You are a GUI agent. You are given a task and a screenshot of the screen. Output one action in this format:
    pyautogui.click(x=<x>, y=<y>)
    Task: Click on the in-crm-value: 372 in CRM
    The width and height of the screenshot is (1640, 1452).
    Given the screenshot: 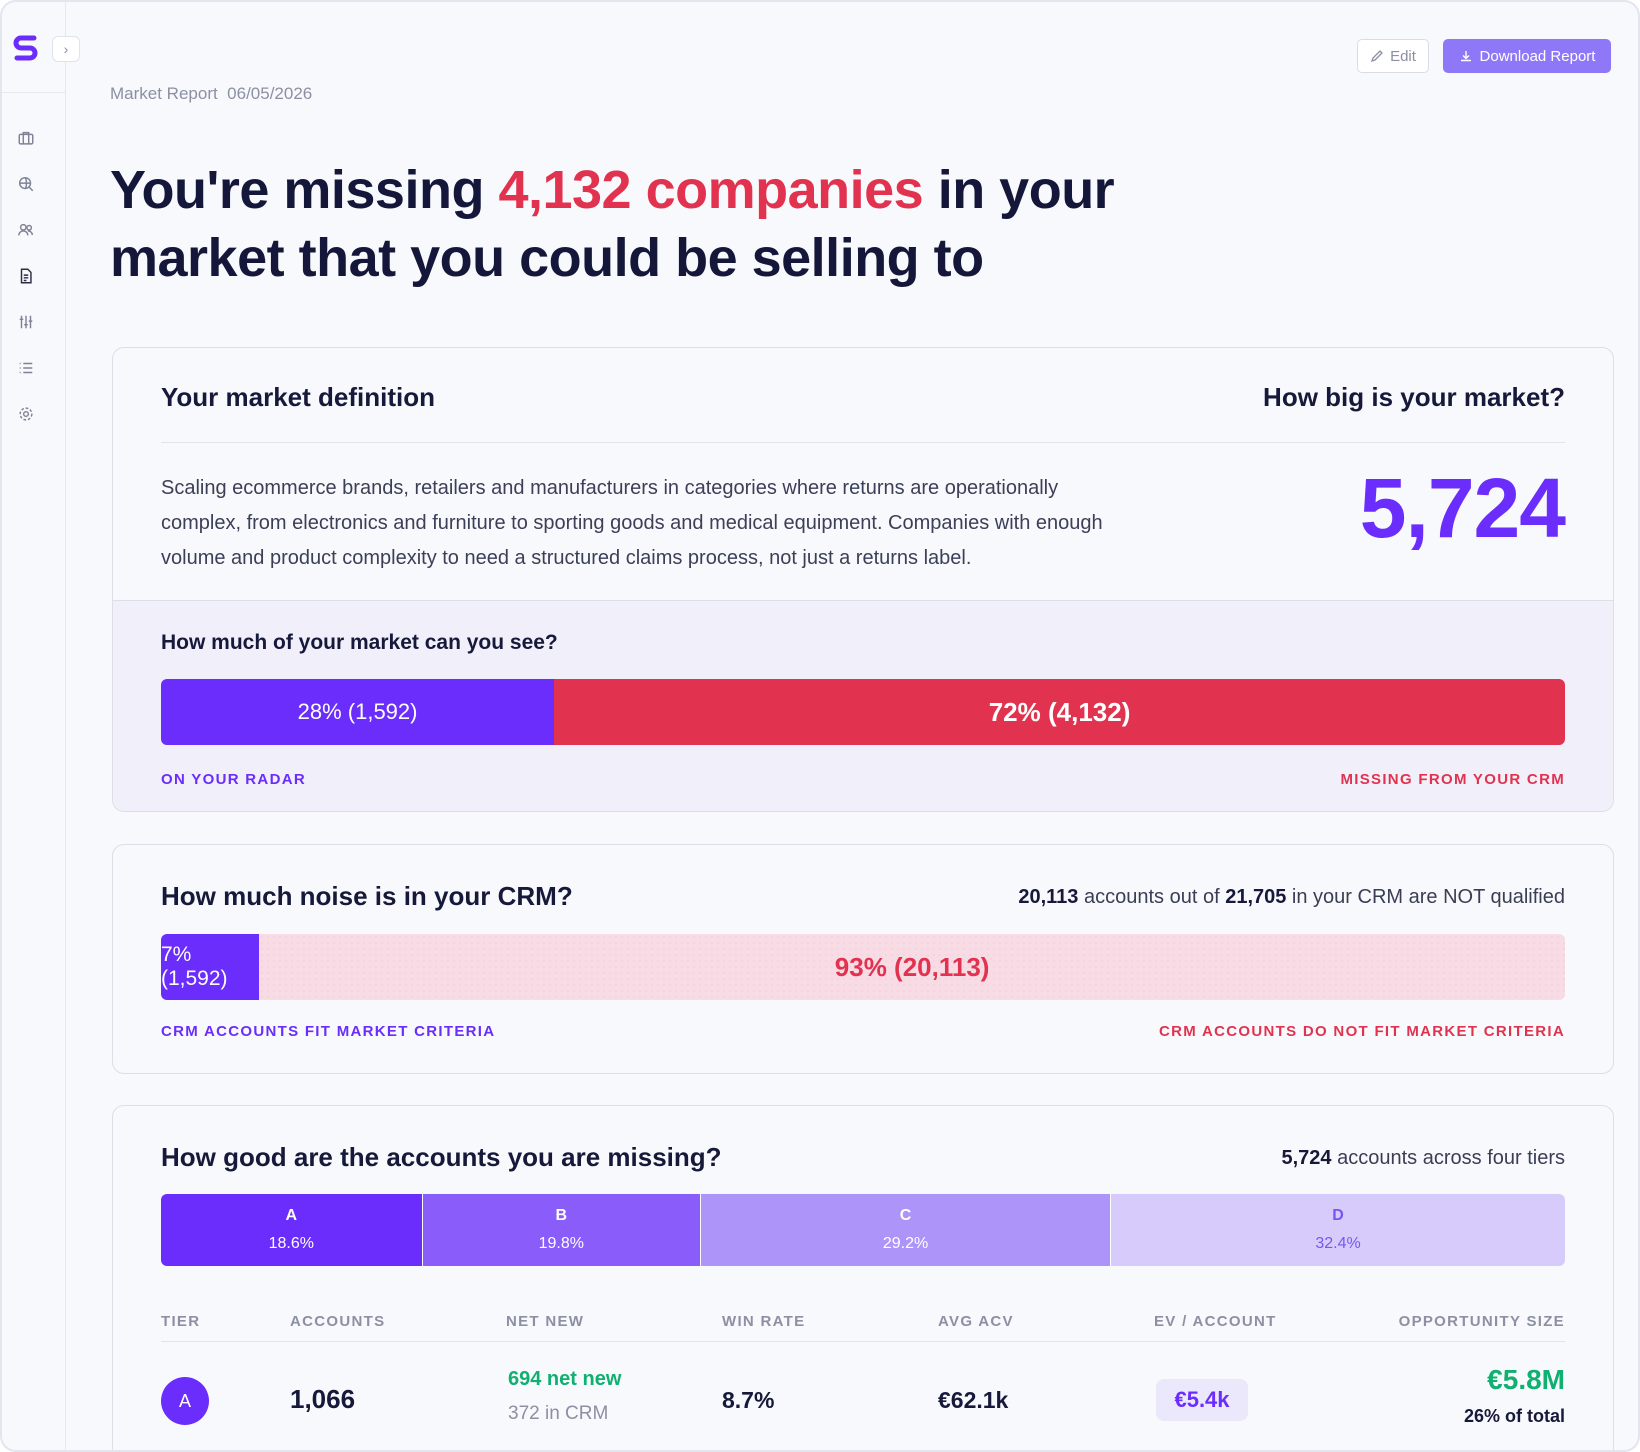 What is the action you would take?
    pyautogui.click(x=558, y=1413)
    